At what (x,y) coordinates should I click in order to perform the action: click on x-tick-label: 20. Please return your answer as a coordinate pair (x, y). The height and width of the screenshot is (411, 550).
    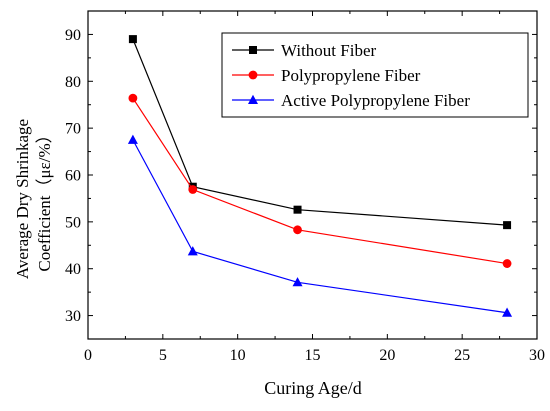
    Looking at the image, I should click on (387, 355).